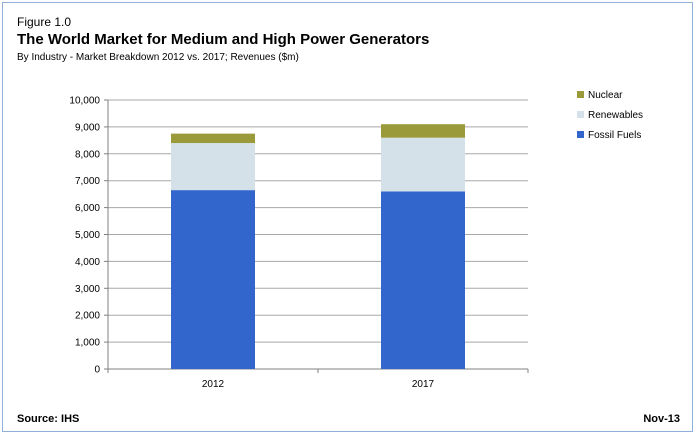 This screenshot has width=697, height=436. What do you see at coordinates (213, 279) in the screenshot?
I see `bar-fossil-fuels-2012` at bounding box center [213, 279].